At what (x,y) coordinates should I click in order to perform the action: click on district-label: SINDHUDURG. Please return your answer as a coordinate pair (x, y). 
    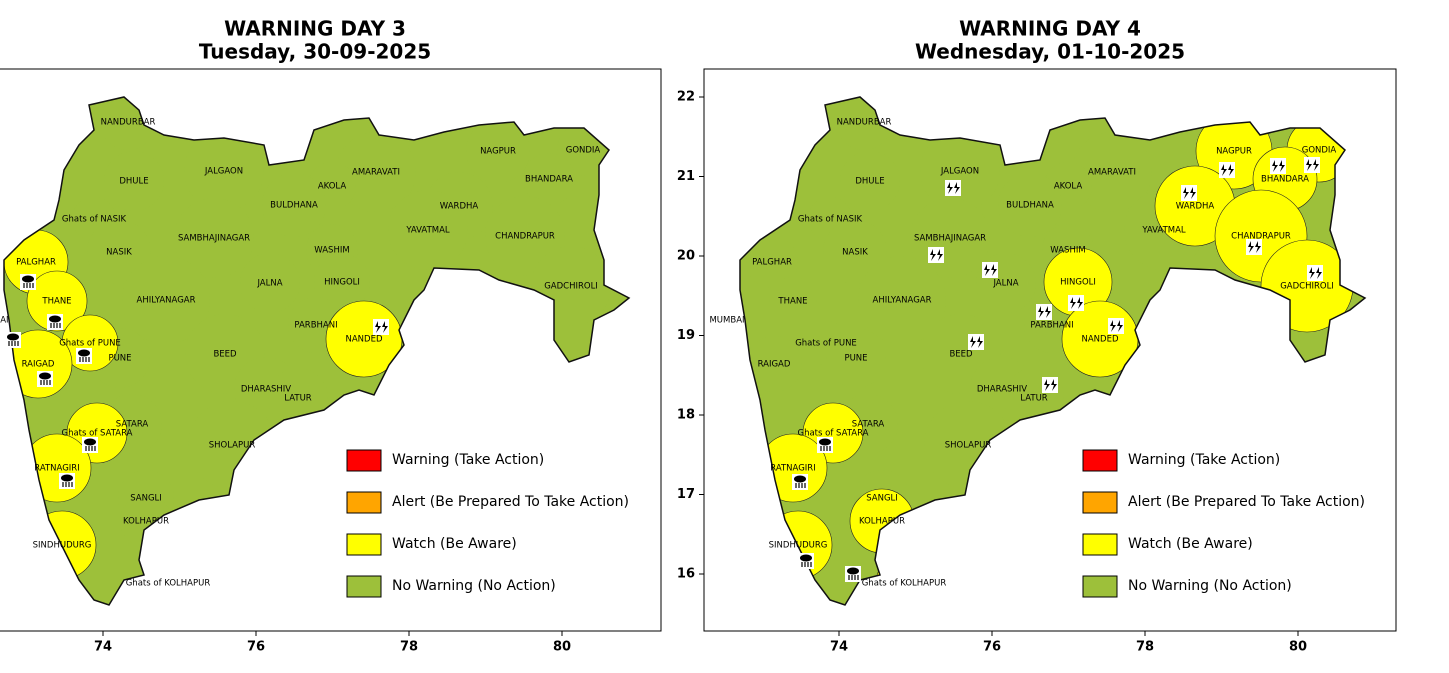
    Looking at the image, I should click on (62, 546).